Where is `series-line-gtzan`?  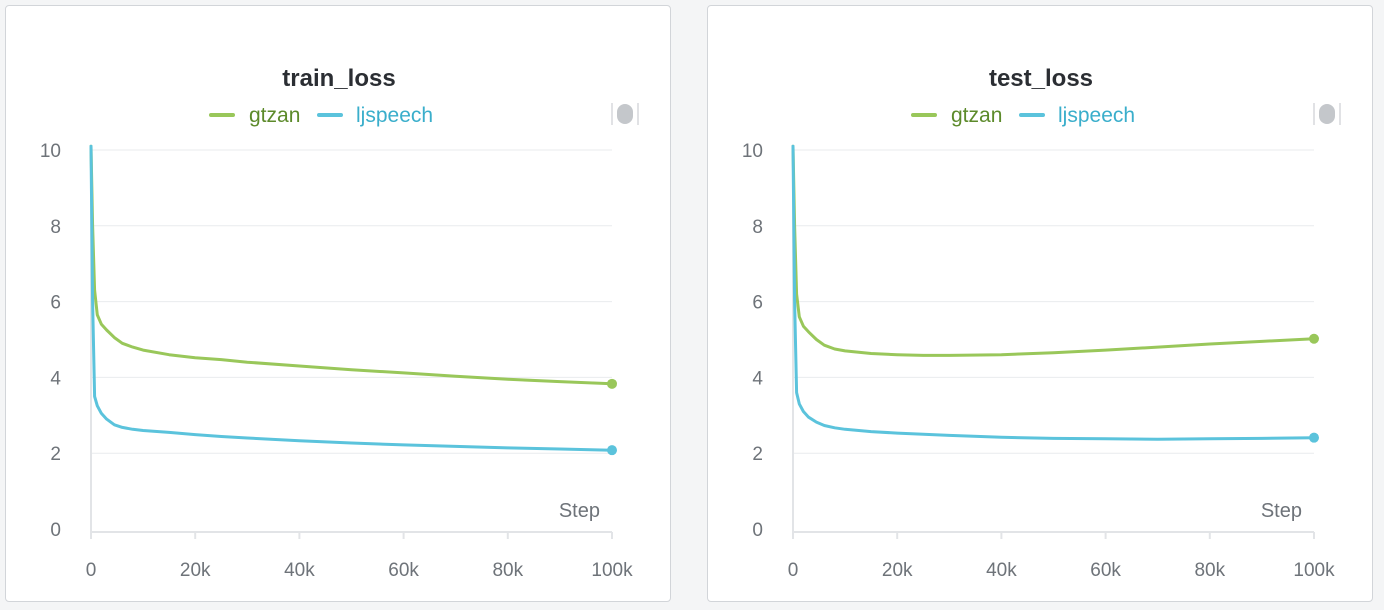
series-line-gtzan is located at coordinates (1053, 250).